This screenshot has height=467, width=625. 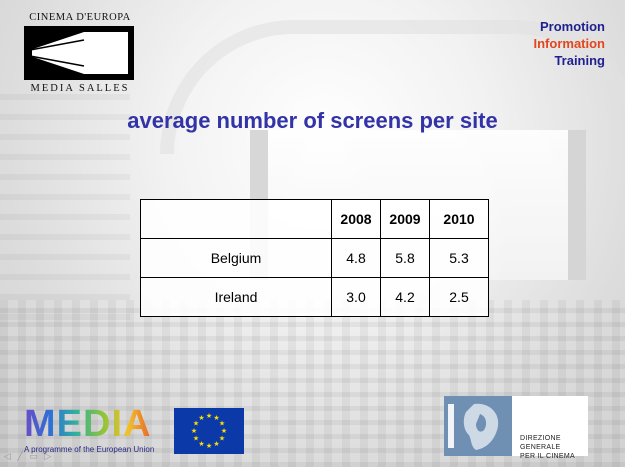 What do you see at coordinates (236, 219) in the screenshot?
I see `table-header-cell` at bounding box center [236, 219].